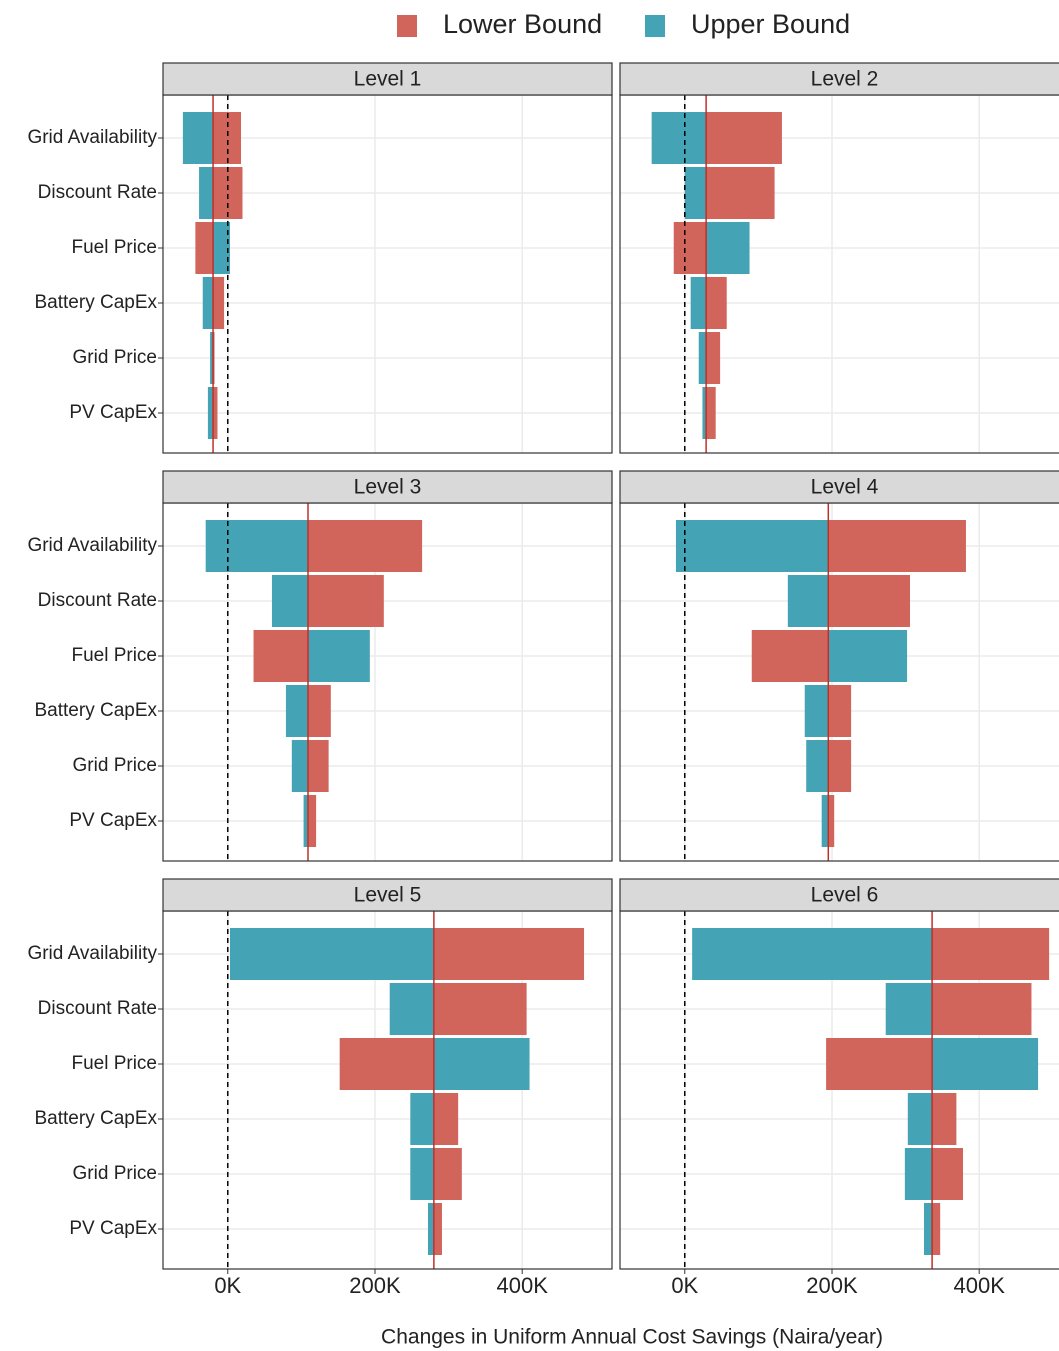  I want to click on facet-title: Level 4, so click(845, 487).